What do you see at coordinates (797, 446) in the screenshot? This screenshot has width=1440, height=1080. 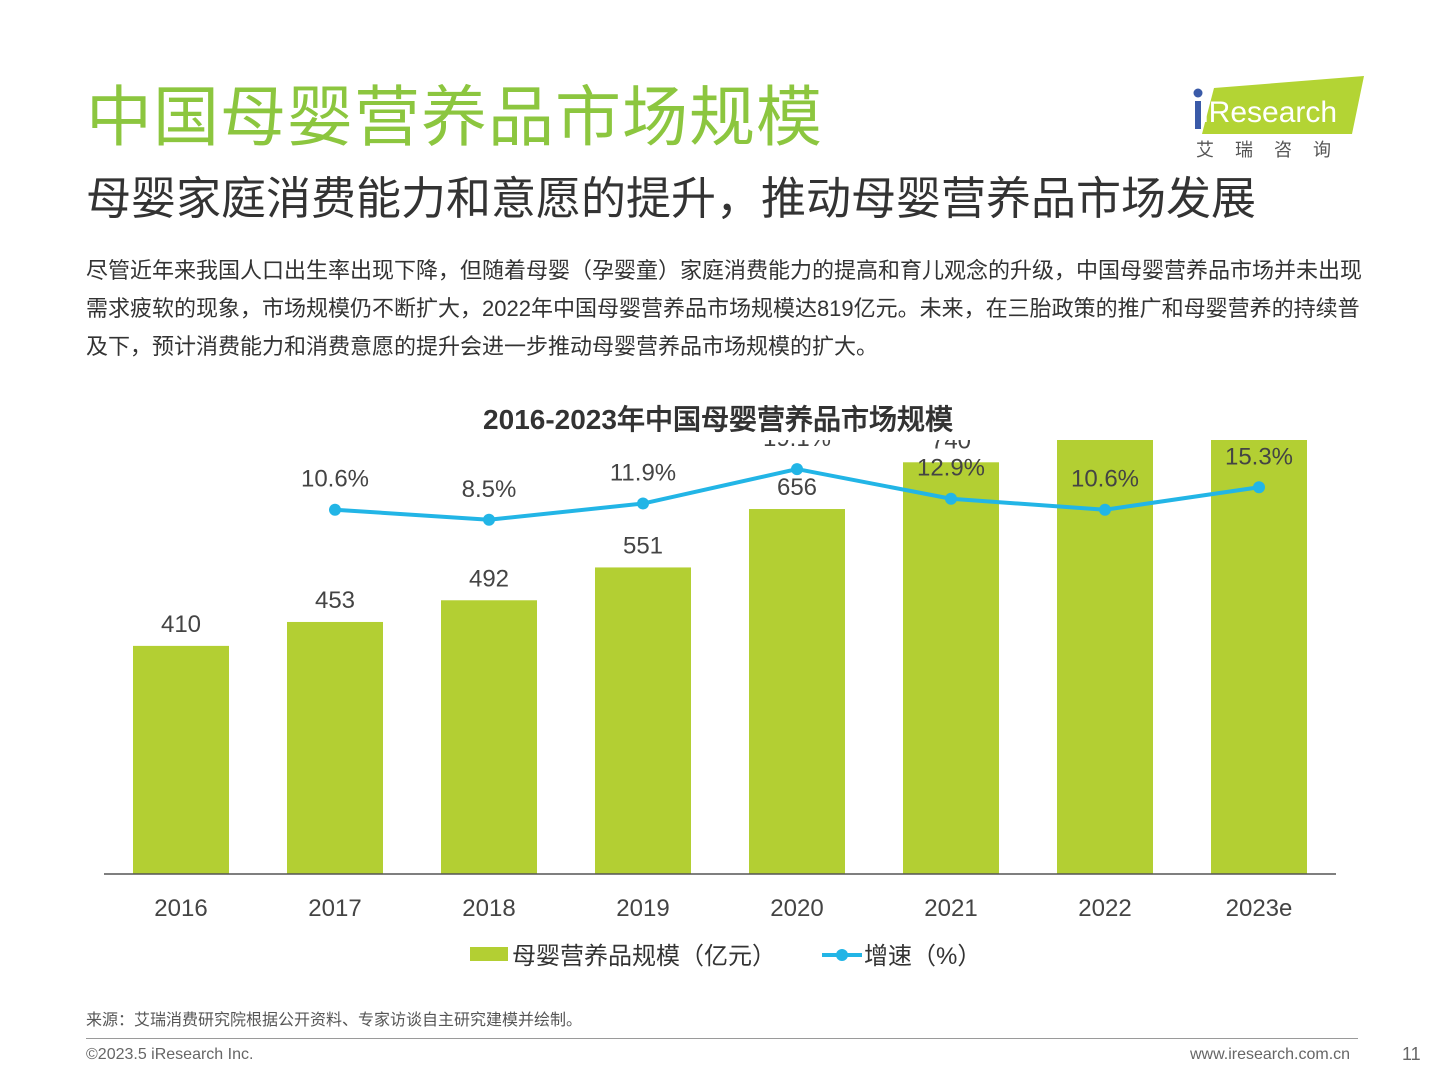 I see `growth-label-2020: 19.1%` at bounding box center [797, 446].